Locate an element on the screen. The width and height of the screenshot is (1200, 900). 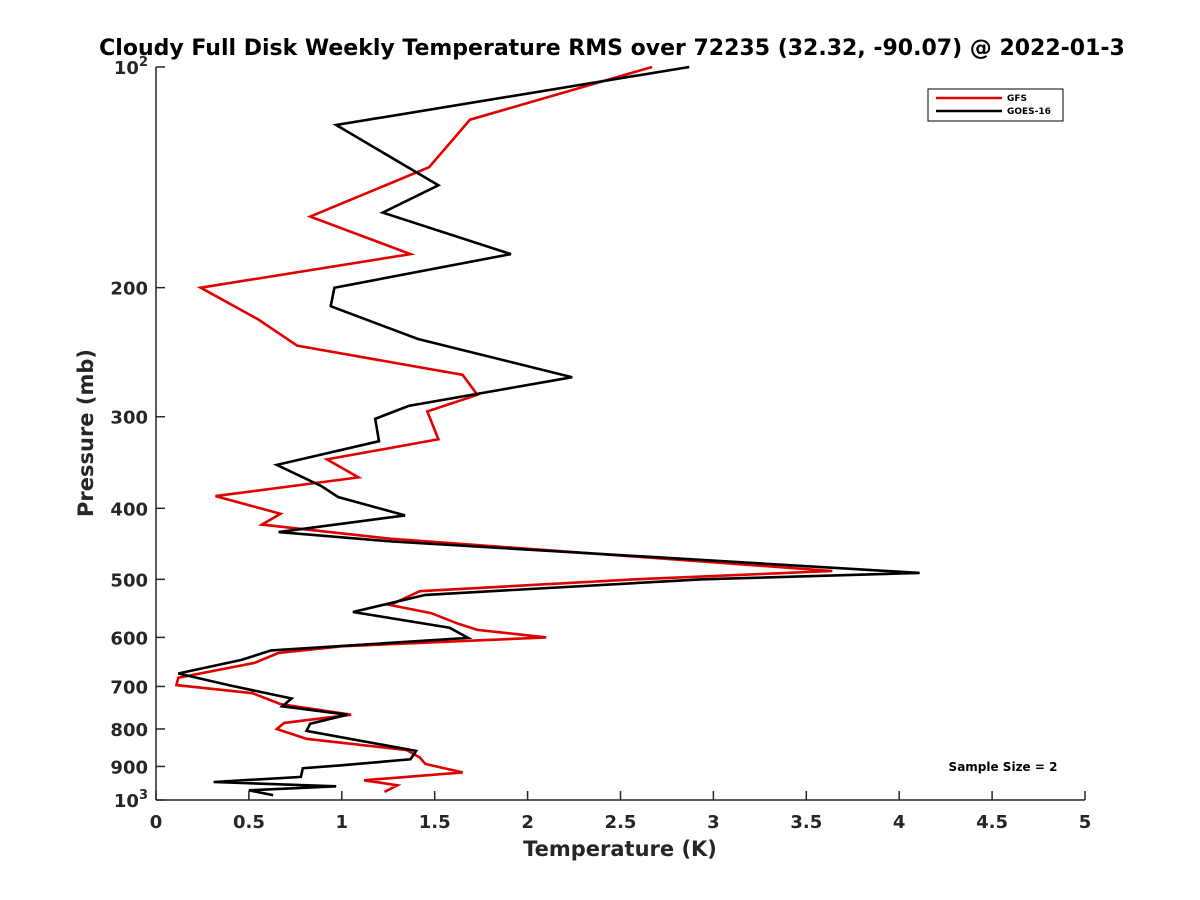
legend-box is located at coordinates (995, 105).